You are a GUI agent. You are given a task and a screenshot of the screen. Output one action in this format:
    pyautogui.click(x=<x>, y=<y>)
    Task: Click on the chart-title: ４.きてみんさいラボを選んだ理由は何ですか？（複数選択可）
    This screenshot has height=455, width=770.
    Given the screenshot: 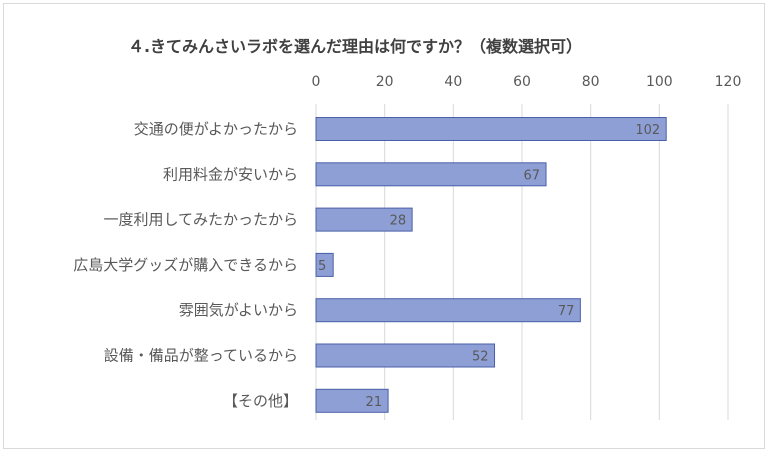 What is the action you would take?
    pyautogui.click(x=355, y=46)
    